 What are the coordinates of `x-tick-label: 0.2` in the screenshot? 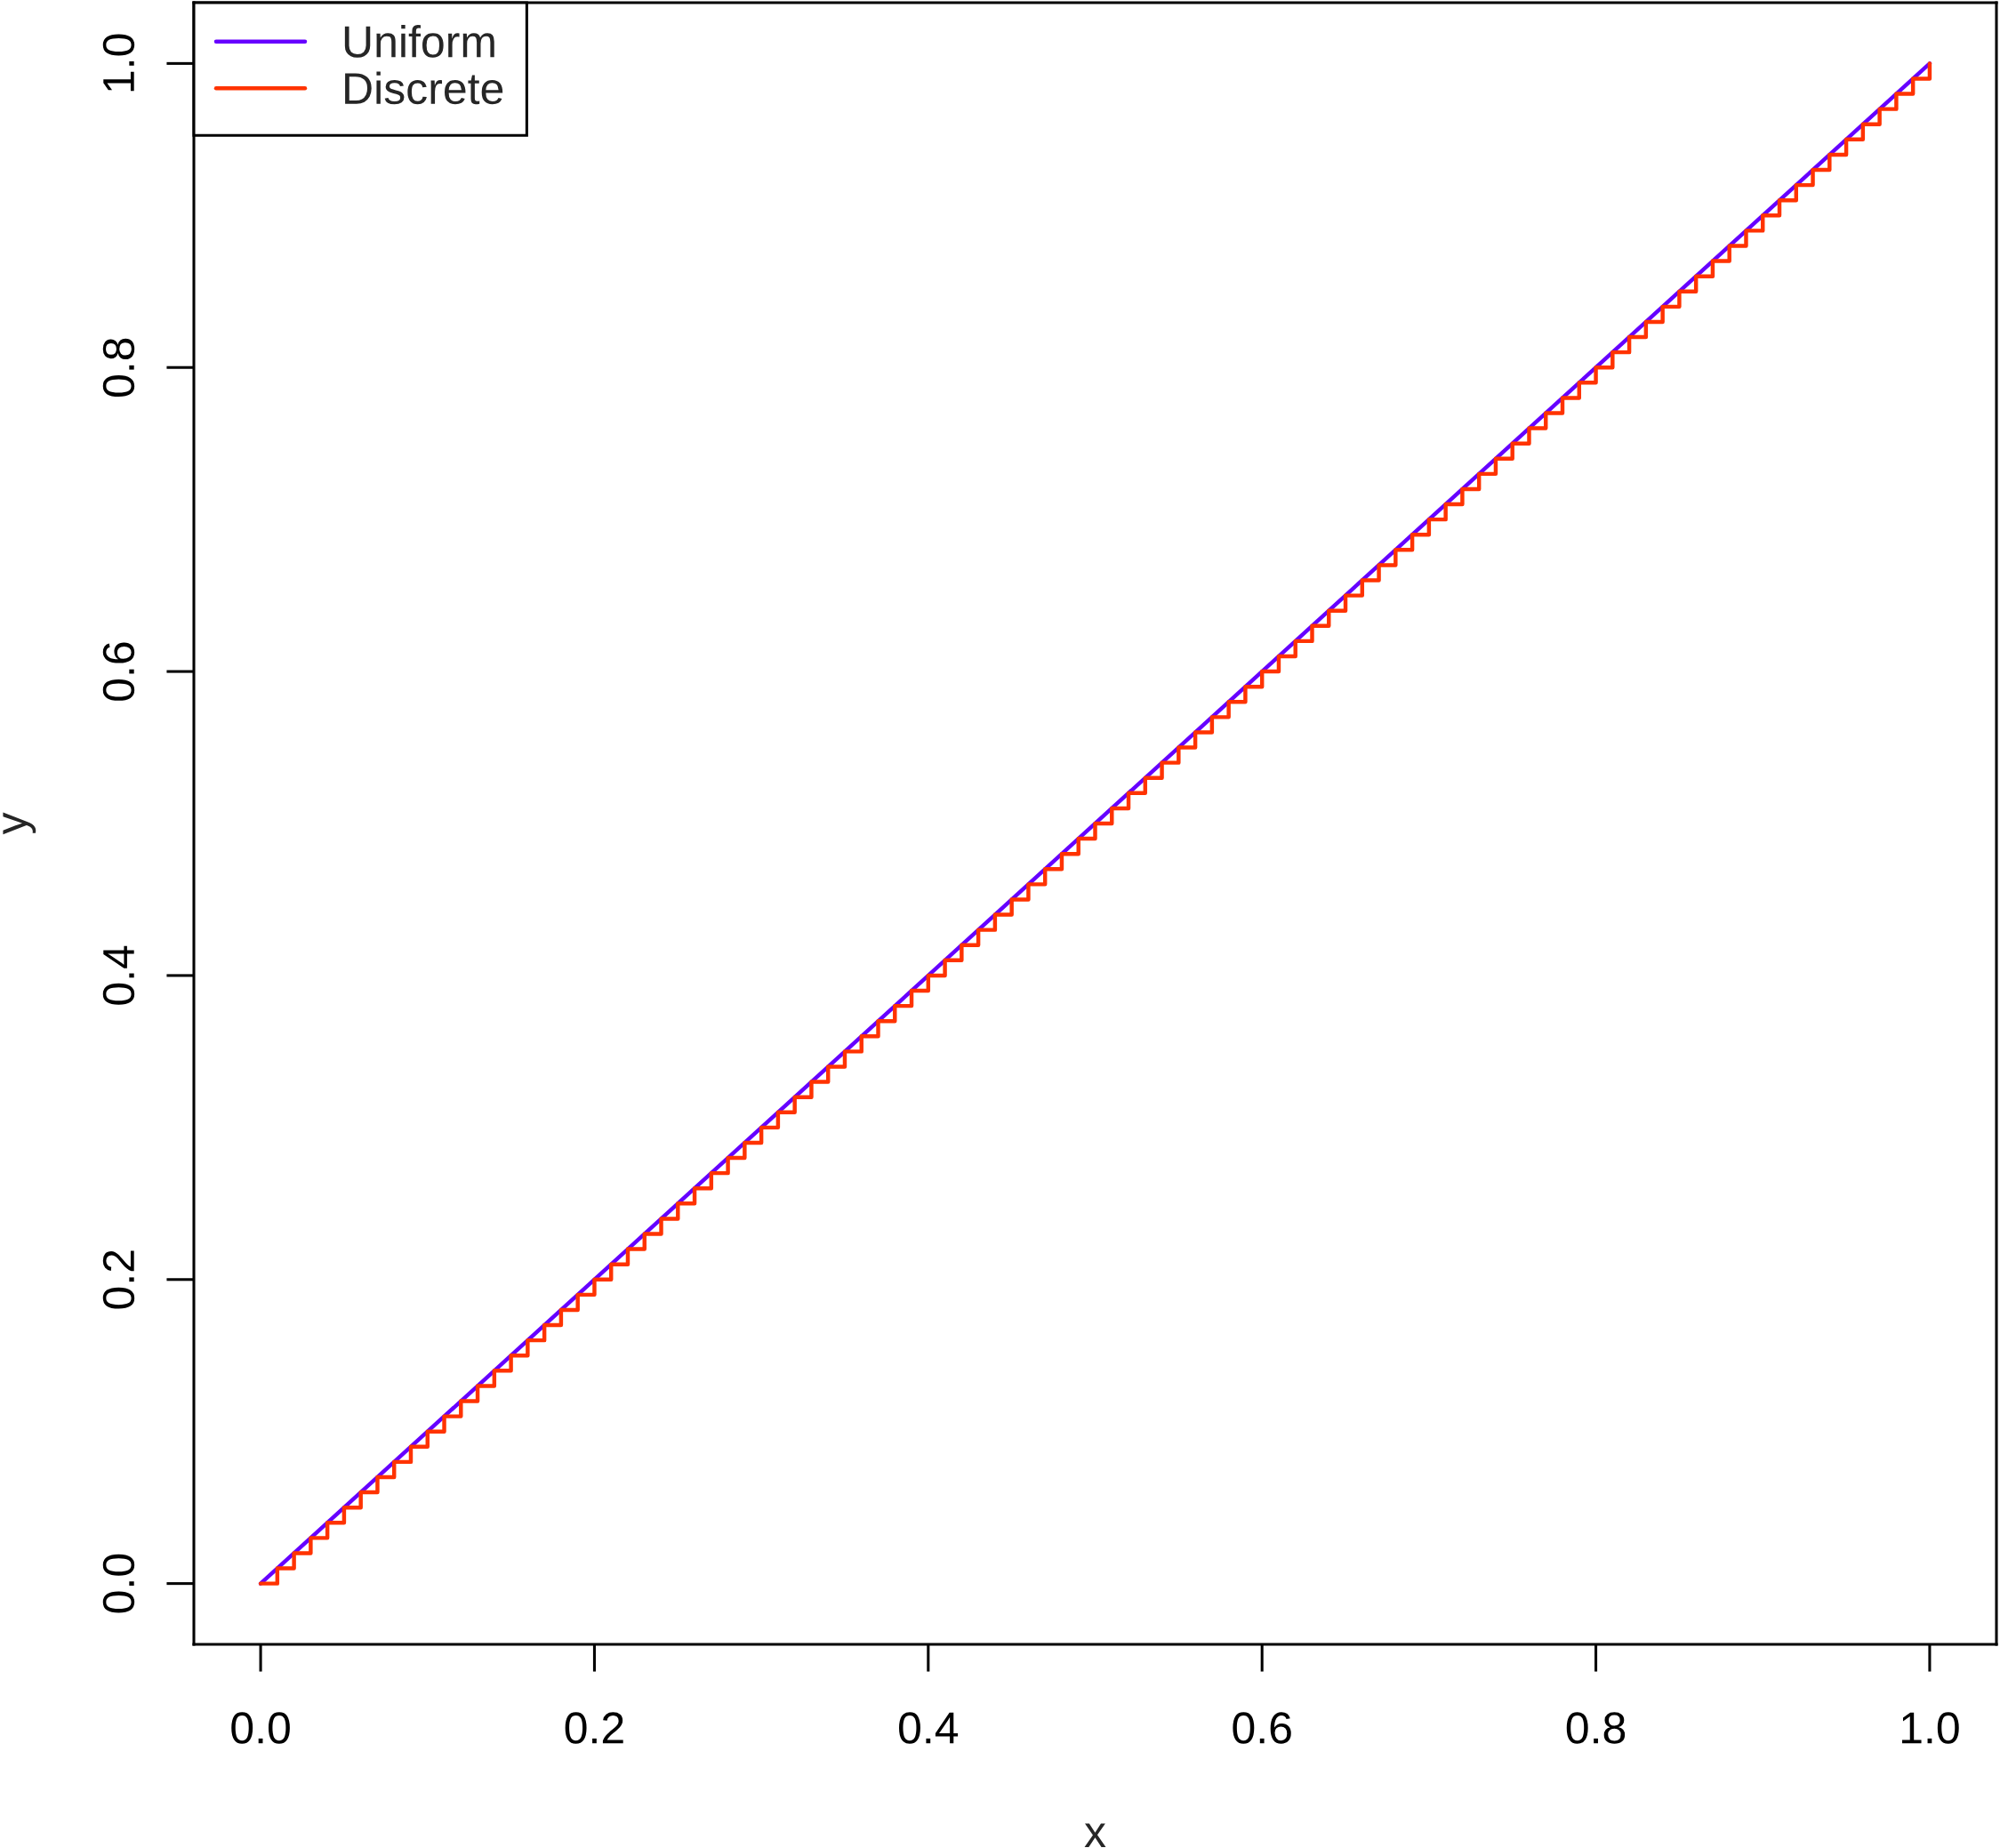 It's located at (594, 1728).